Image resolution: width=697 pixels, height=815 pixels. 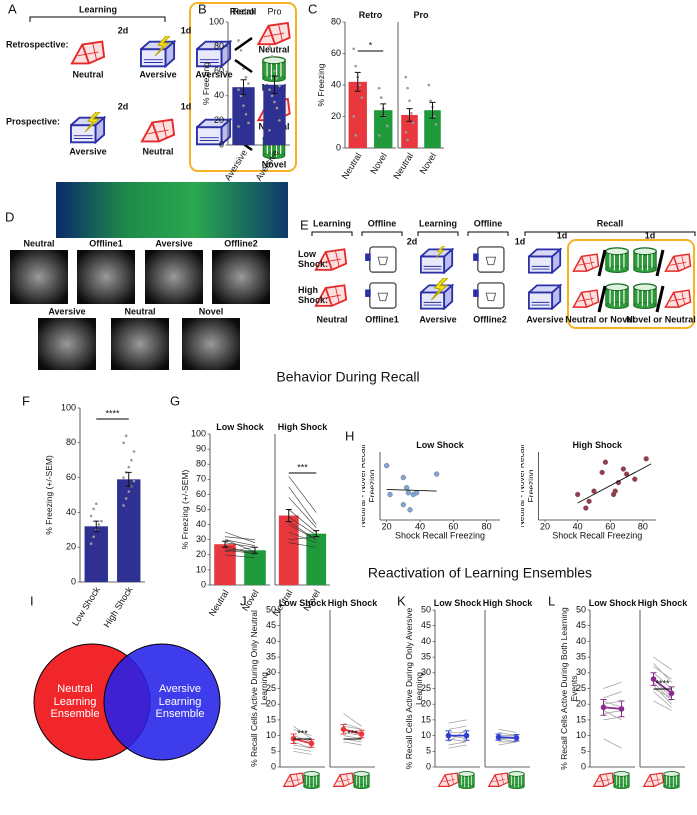 What do you see at coordinates (488, 259) in the screenshot?
I see `offline-icon` at bounding box center [488, 259].